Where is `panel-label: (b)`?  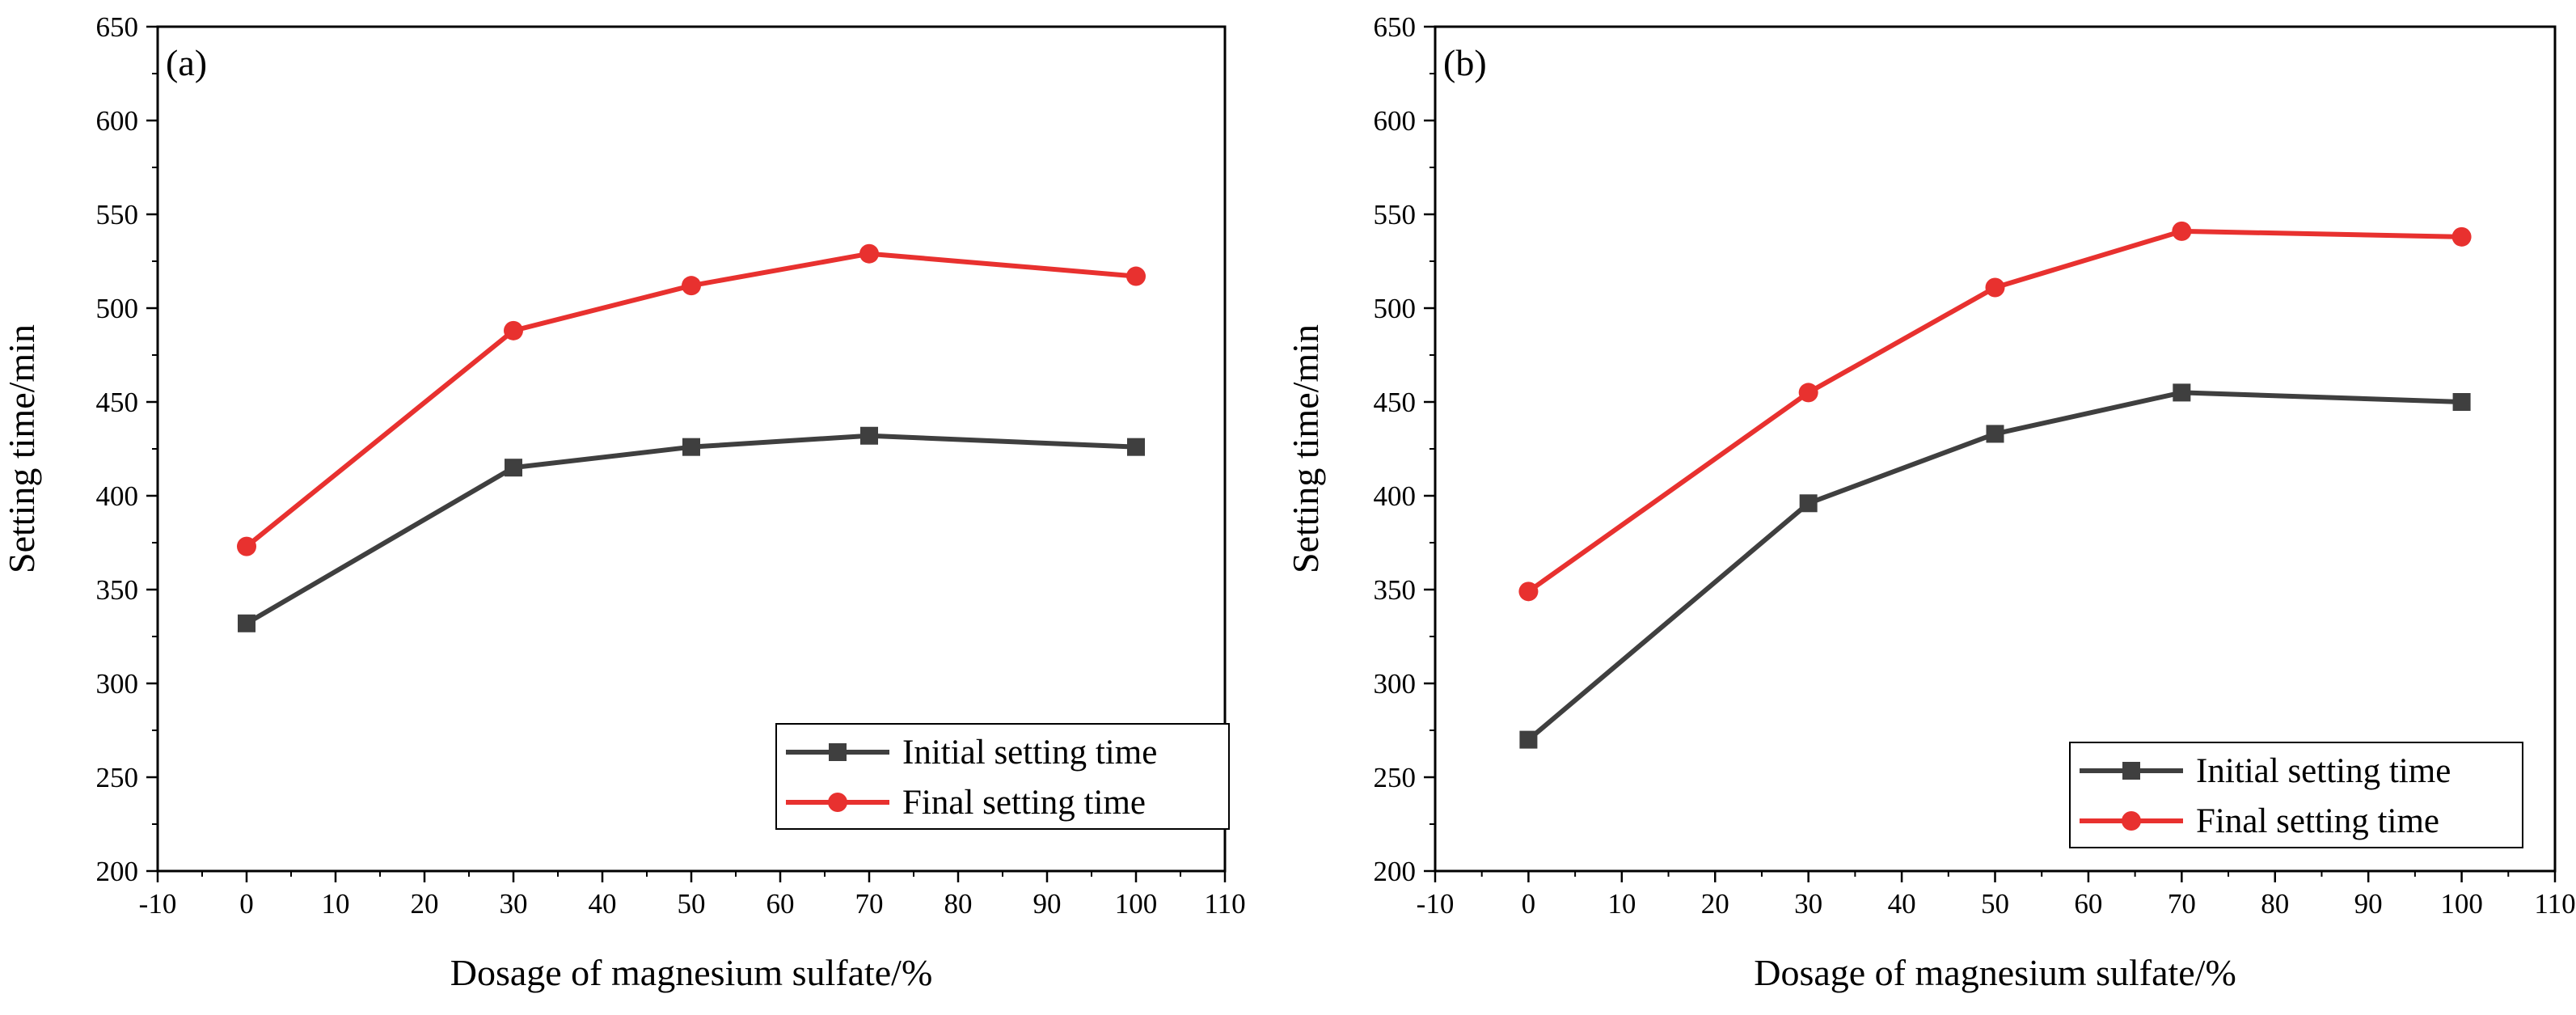 panel-label: (b) is located at coordinates (1465, 62).